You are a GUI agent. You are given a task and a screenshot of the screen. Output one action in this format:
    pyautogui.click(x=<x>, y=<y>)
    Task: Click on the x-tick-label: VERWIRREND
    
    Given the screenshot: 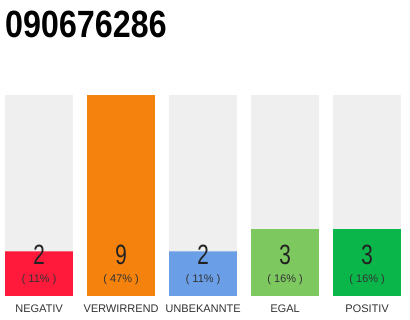 What is the action you would take?
    pyautogui.click(x=121, y=309)
    